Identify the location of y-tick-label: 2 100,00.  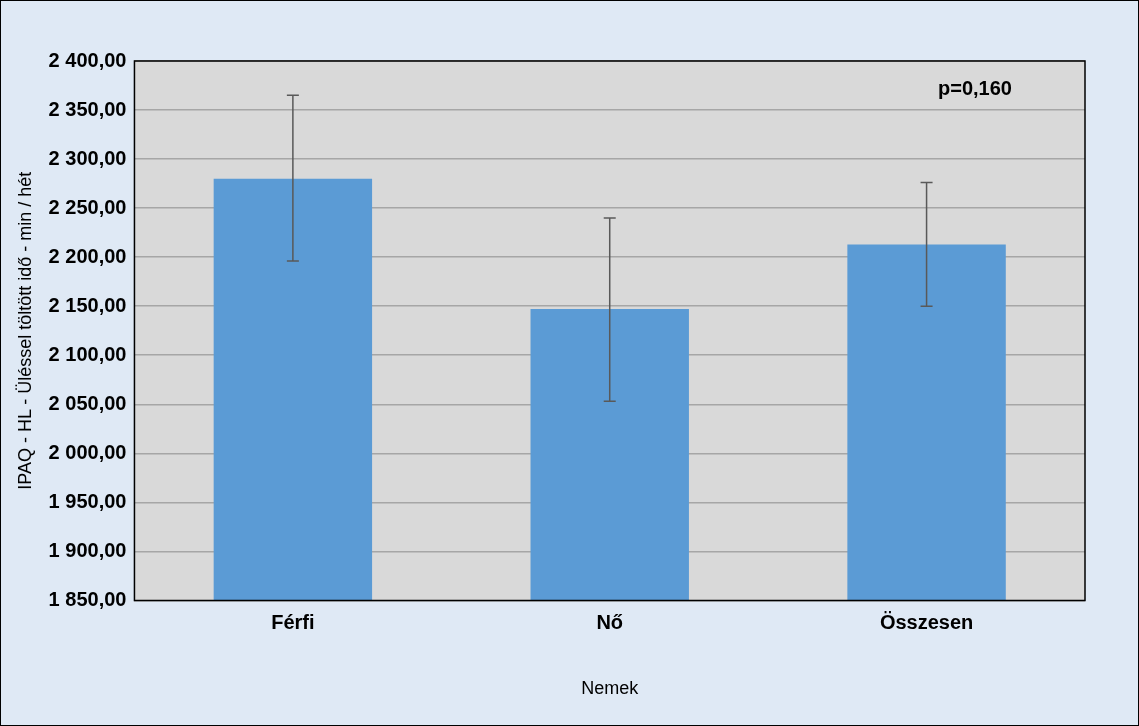
(87, 353).